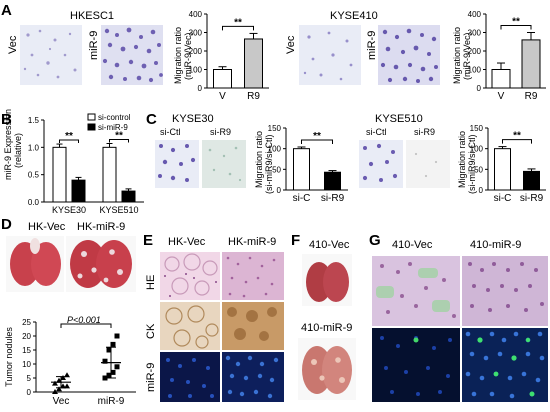  I want to click on lung-photo-d-vec, so click(35, 264).